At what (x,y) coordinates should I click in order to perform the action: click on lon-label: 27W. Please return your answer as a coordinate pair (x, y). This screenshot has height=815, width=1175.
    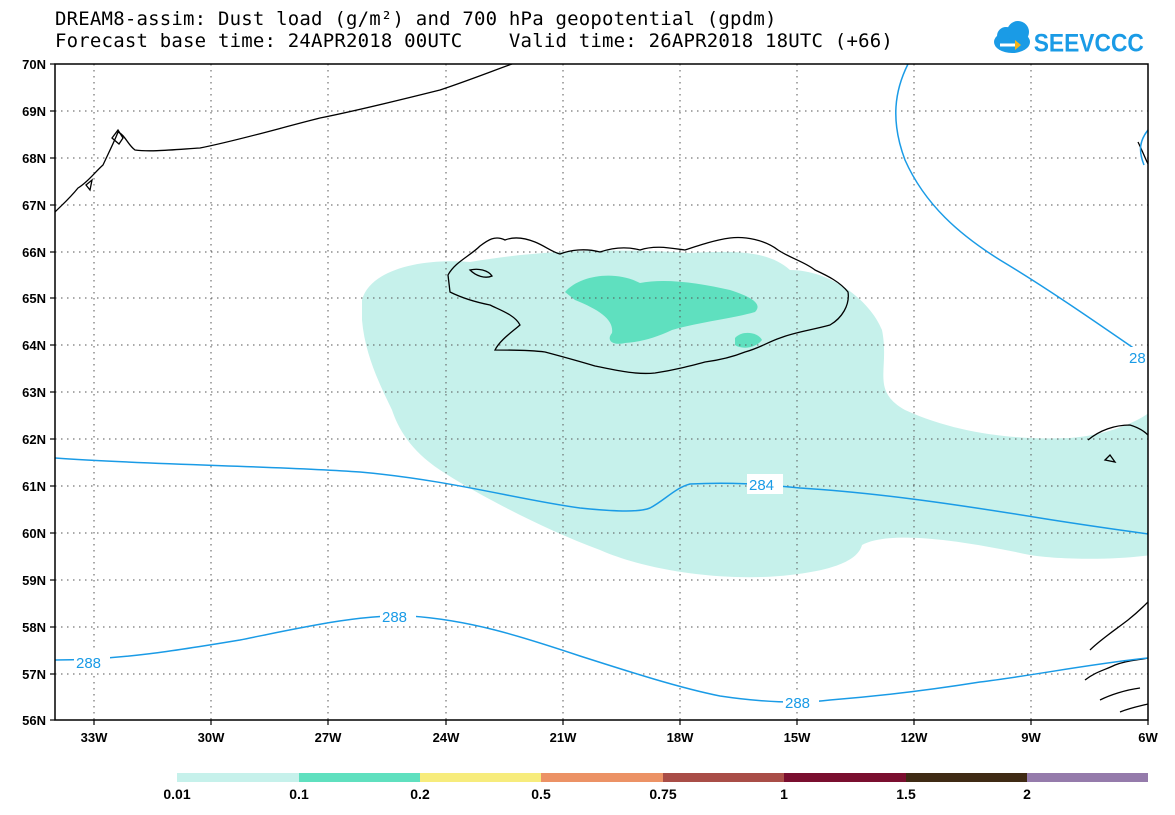
    Looking at the image, I should click on (328, 737).